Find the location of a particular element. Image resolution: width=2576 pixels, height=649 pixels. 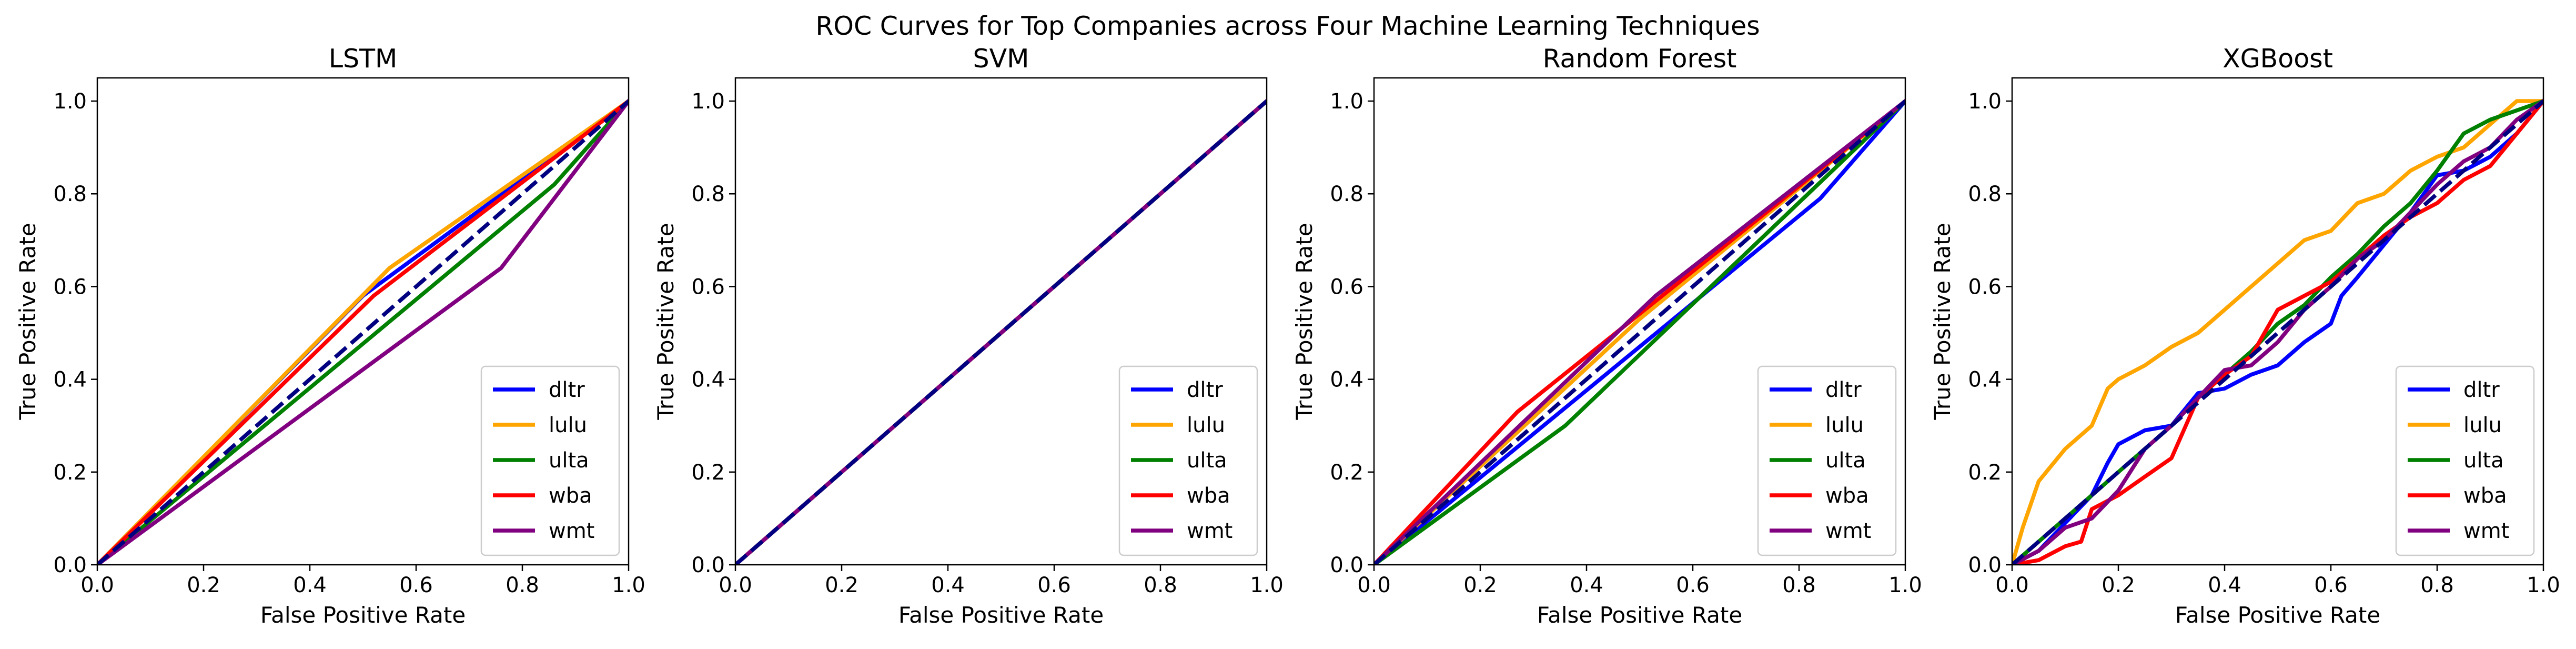

panel-title: Random Forest is located at coordinates (1640, 59).